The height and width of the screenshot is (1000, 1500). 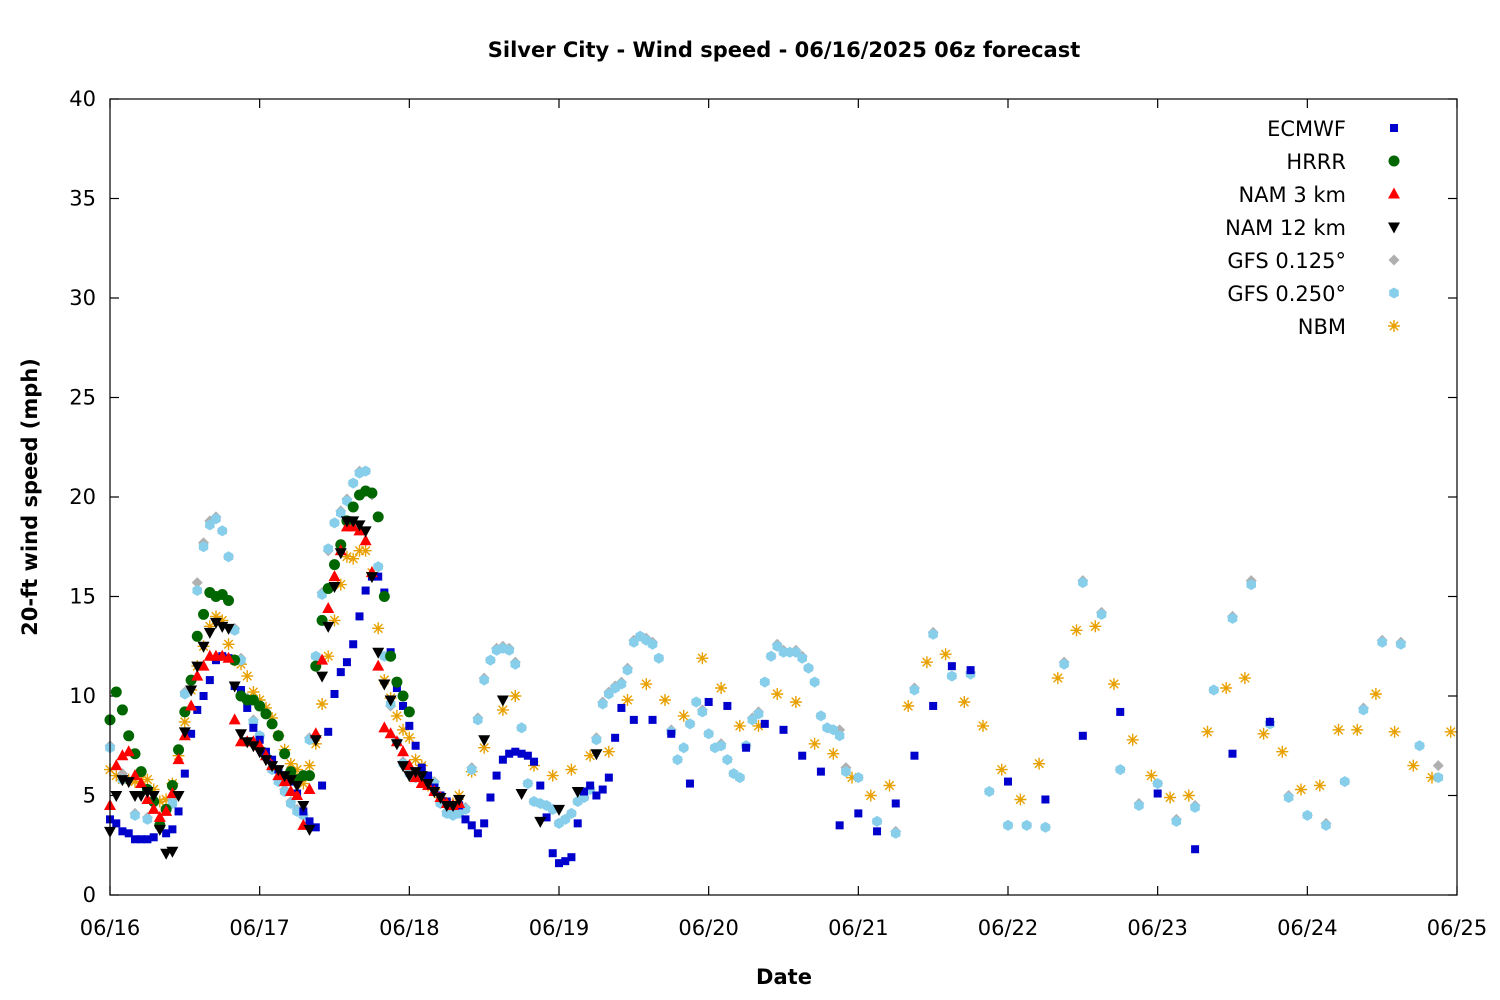 I want to click on y-tick-label: 35, so click(x=82, y=199).